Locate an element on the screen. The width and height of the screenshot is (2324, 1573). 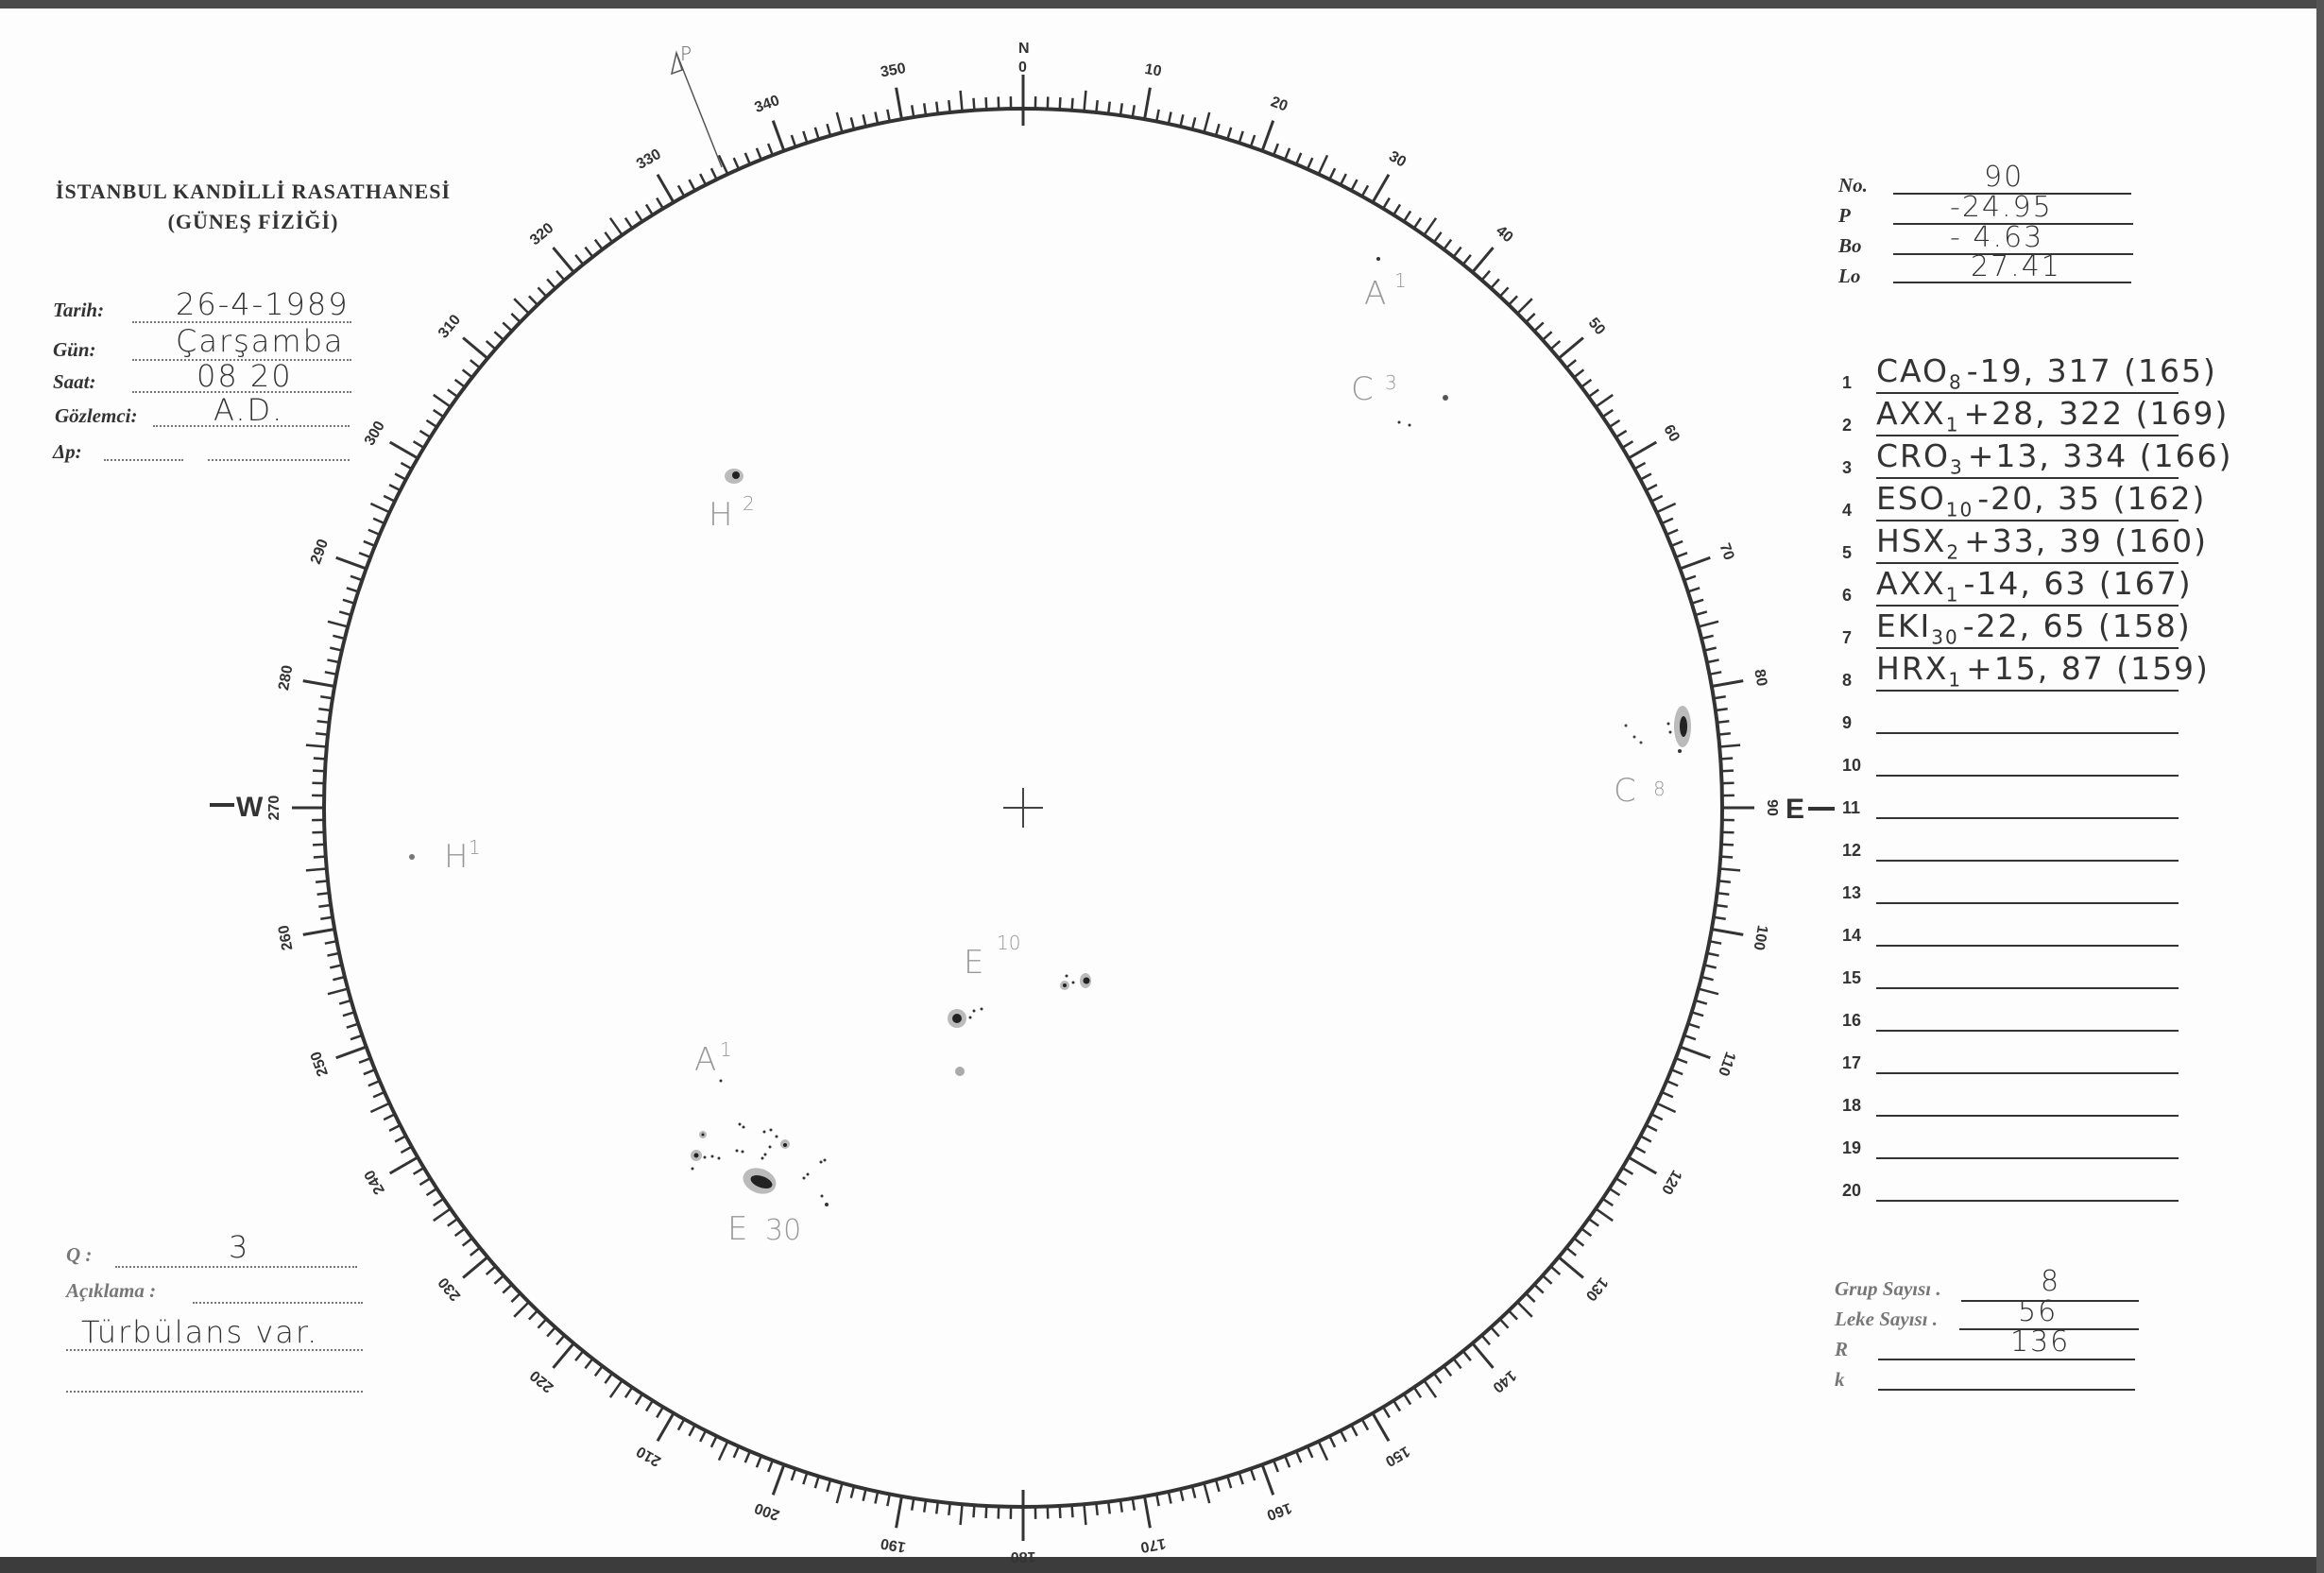
svg-text: C is located at coordinates (1362, 389).